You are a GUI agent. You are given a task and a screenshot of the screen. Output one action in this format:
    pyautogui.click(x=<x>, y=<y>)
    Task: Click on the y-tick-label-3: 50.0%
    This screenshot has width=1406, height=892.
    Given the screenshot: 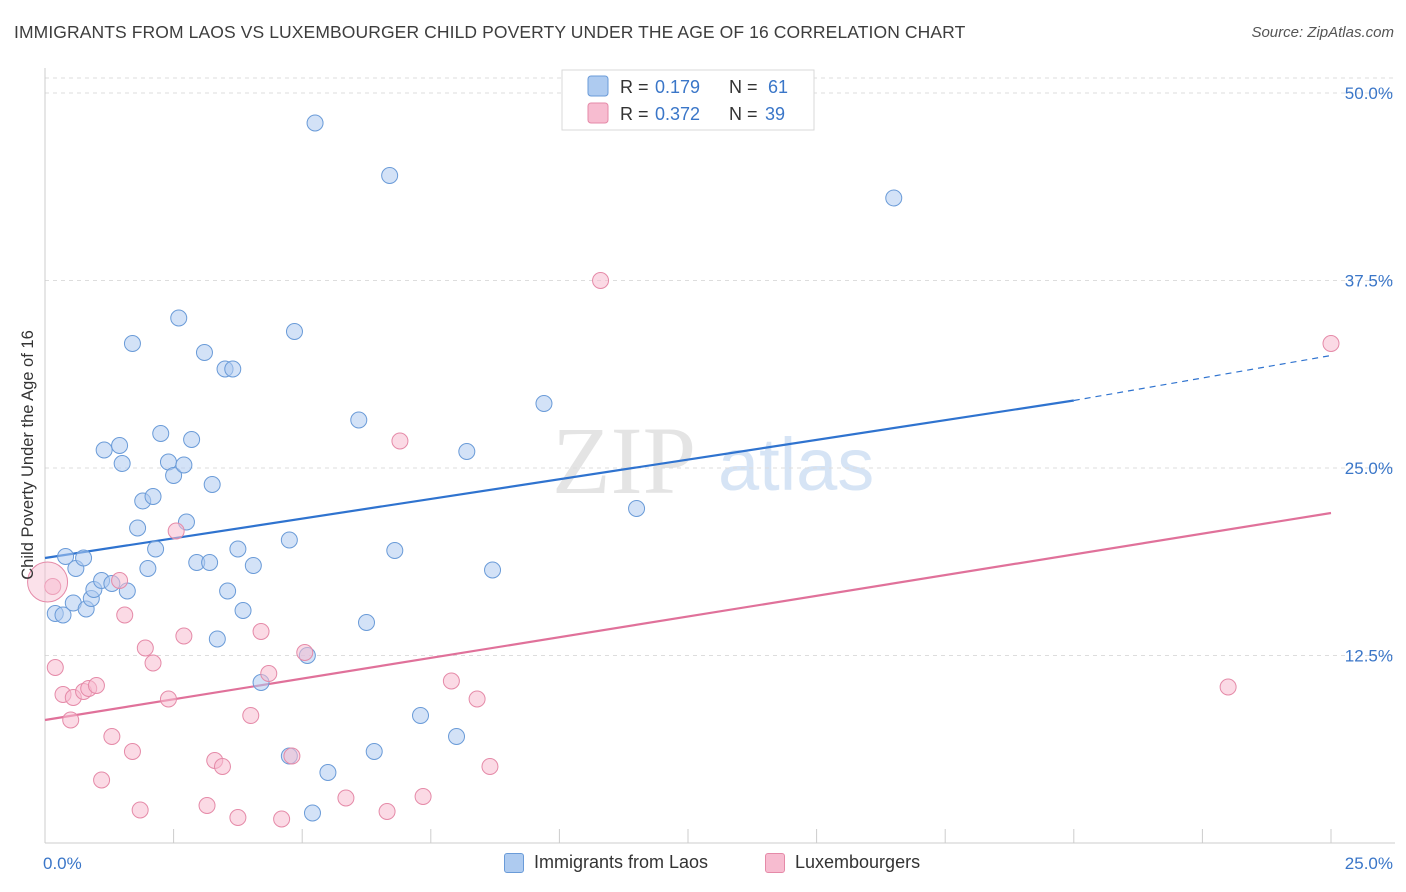 What is the action you would take?
    pyautogui.click(x=1369, y=93)
    